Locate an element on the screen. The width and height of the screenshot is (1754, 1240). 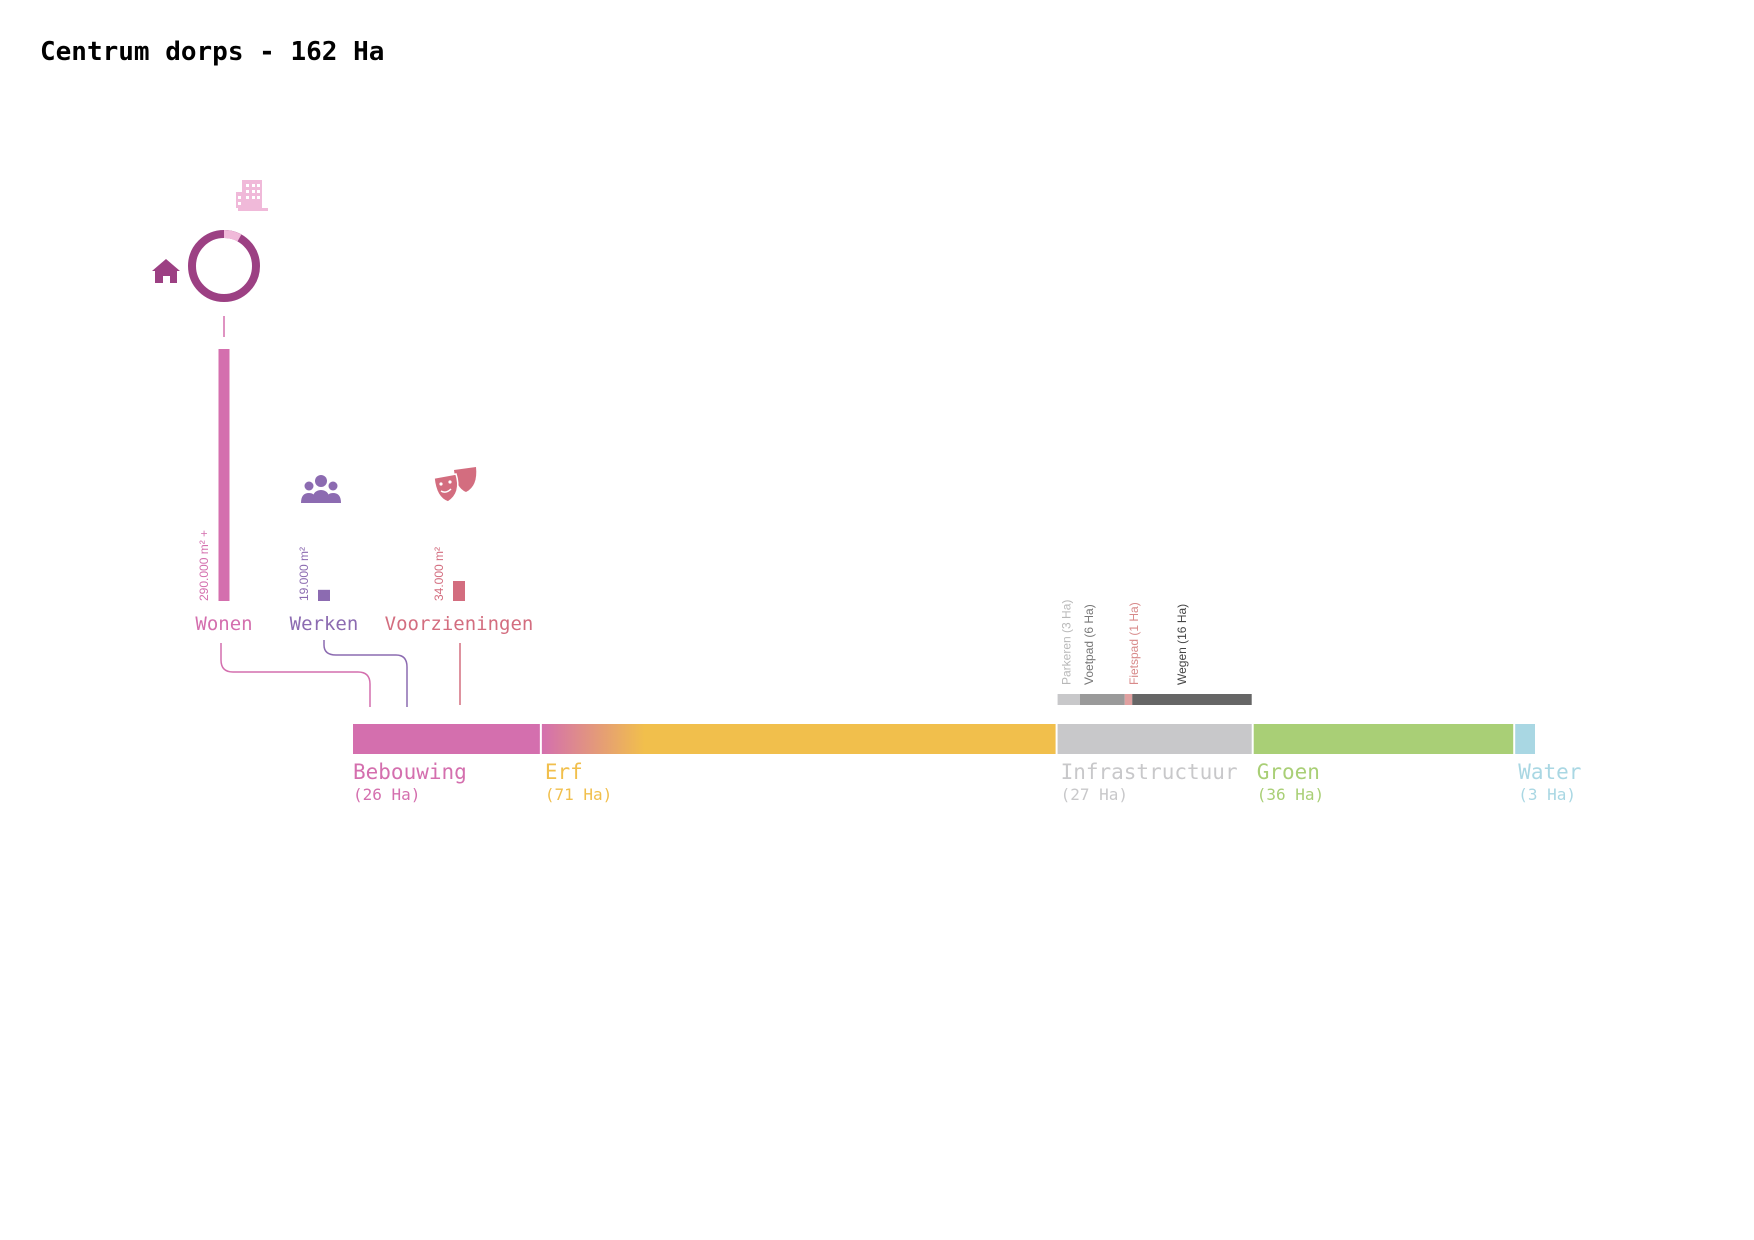
segment-label-infrastructuur: Infrastructuur is located at coordinates (1149, 772).